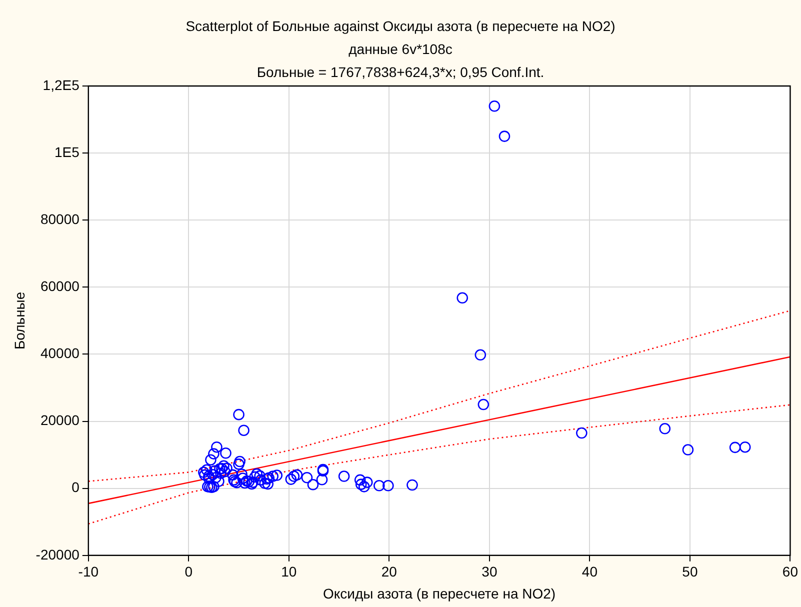  Describe the element at coordinates (67, 152) in the screenshot. I see `y-tick-label: 1E5` at that location.